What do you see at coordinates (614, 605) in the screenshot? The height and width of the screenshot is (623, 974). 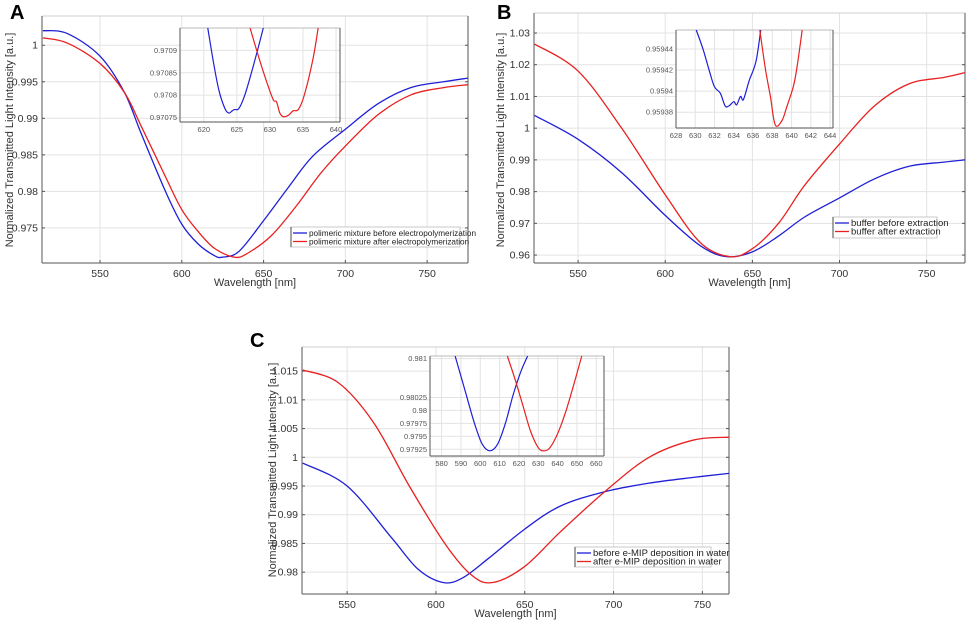 I see `panel-c-x-tick-label: 700` at bounding box center [614, 605].